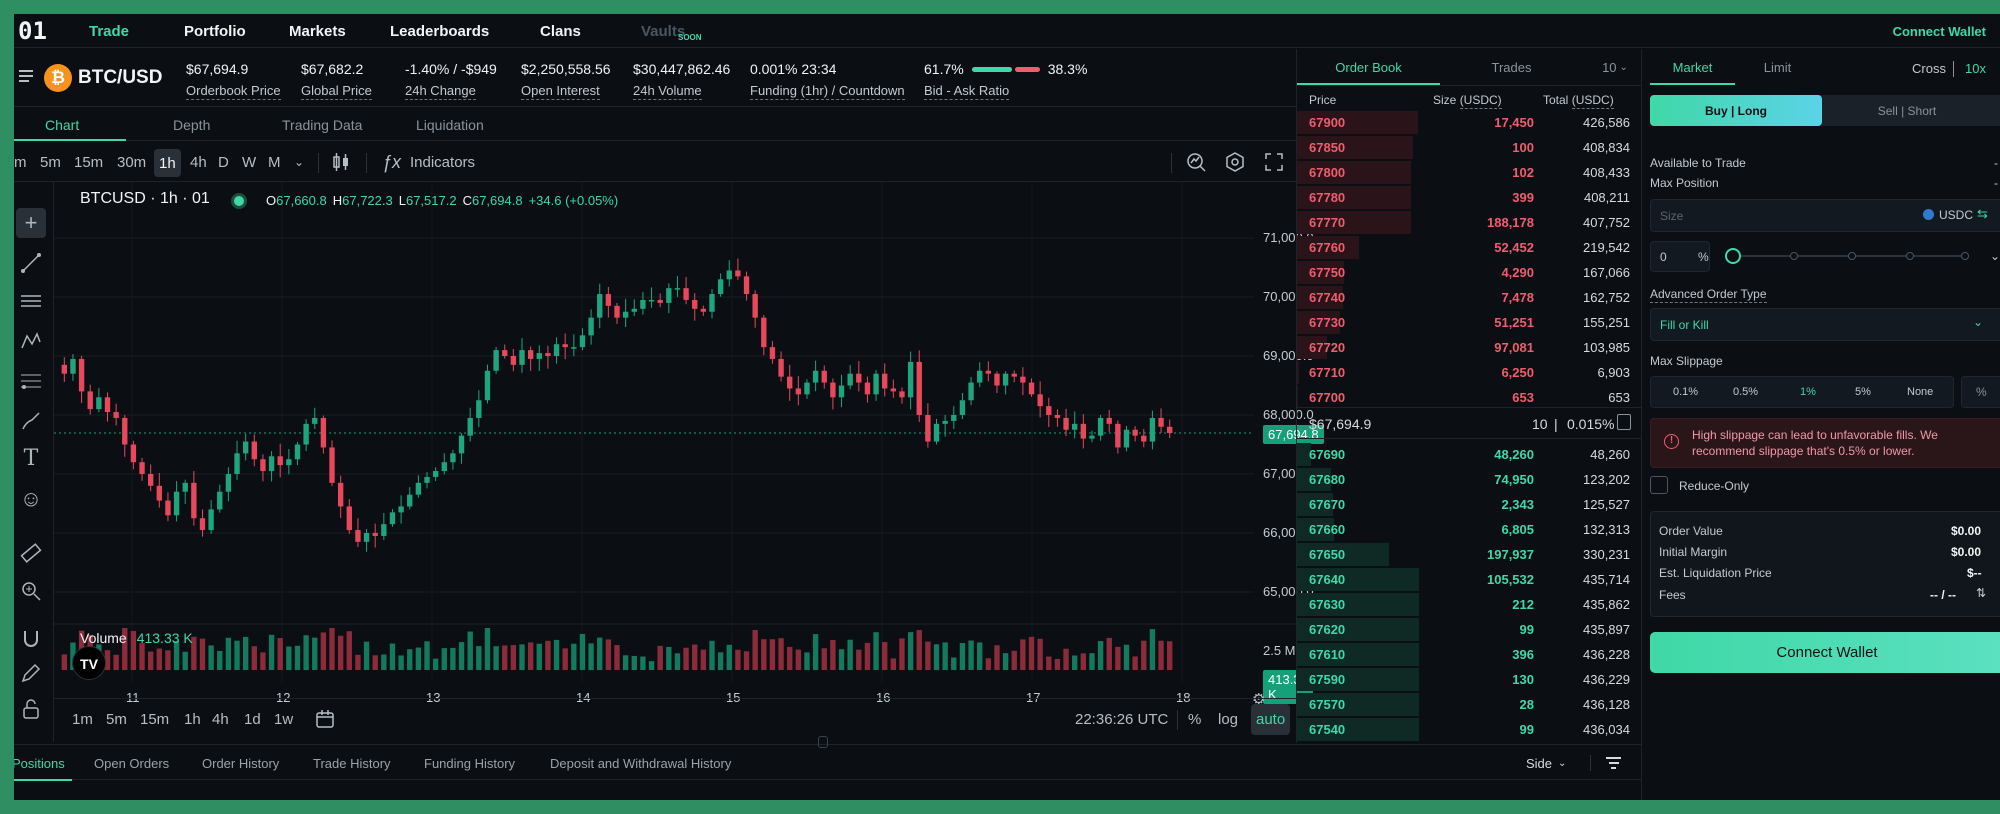 The image size is (2000, 814). I want to click on orderbook-row: 67660 6,805 132,313, so click(1469, 529).